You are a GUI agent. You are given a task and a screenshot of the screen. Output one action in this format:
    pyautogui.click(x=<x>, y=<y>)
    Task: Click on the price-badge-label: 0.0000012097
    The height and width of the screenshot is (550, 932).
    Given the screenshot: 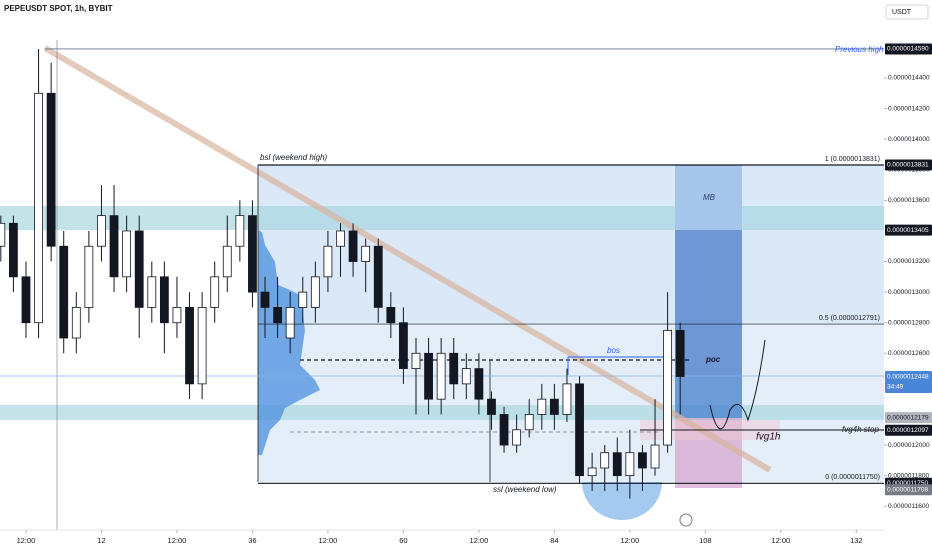 What is the action you would take?
    pyautogui.click(x=908, y=430)
    